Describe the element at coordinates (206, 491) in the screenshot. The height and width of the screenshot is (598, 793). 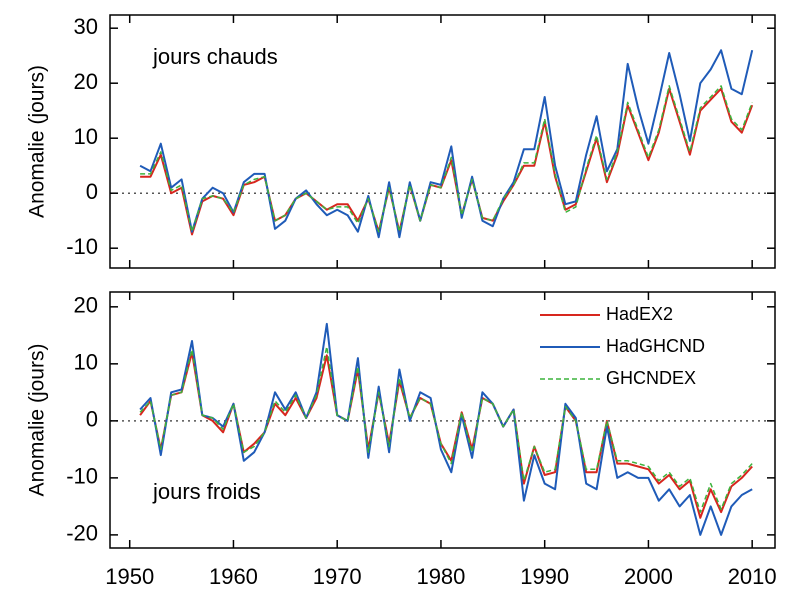
I see `annotation: jours froids` at that location.